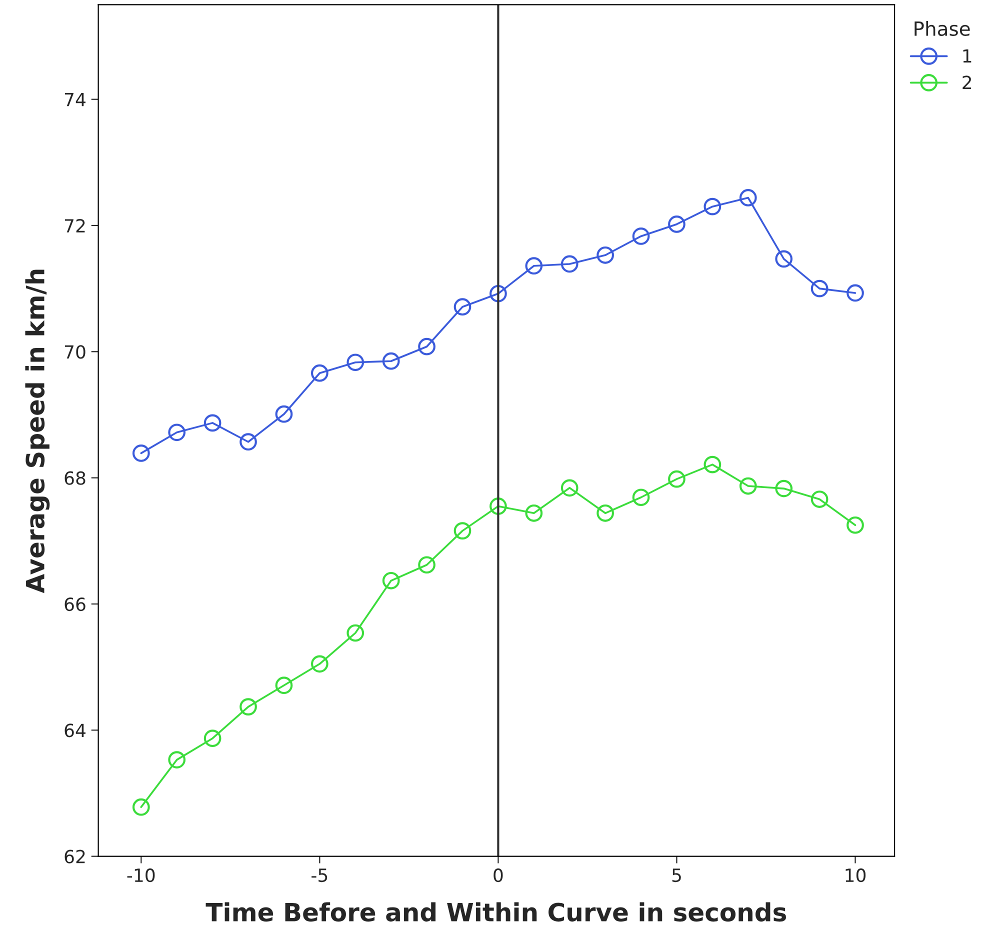  What do you see at coordinates (74, 857) in the screenshot?
I see `y-tick-label: 62` at bounding box center [74, 857].